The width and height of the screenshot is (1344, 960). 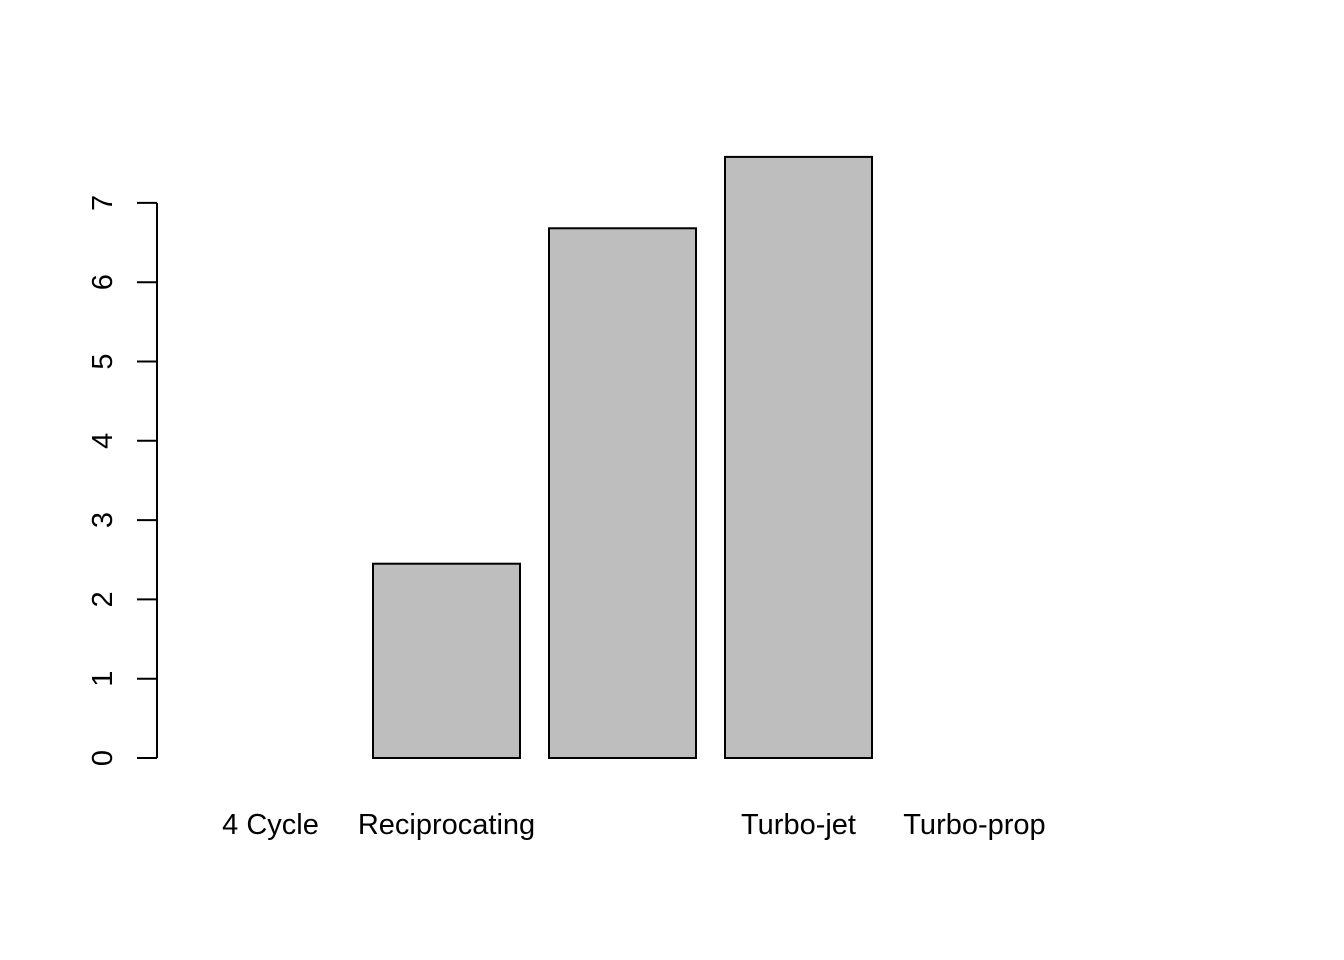 What do you see at coordinates (634, 825) in the screenshot?
I see `x-axis-labels: 4 Cycle Reciprocating Turbo-jet Turbo-prop` at bounding box center [634, 825].